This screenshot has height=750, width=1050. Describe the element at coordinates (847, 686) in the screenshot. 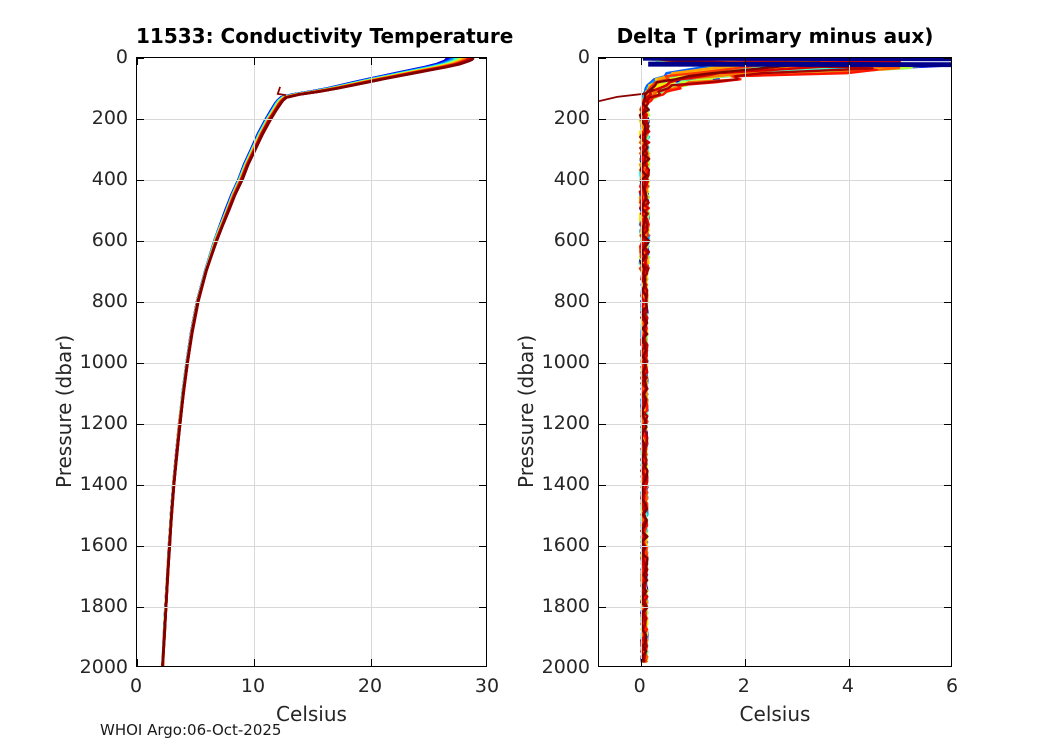

I see `x-tick-label: 4` at that location.